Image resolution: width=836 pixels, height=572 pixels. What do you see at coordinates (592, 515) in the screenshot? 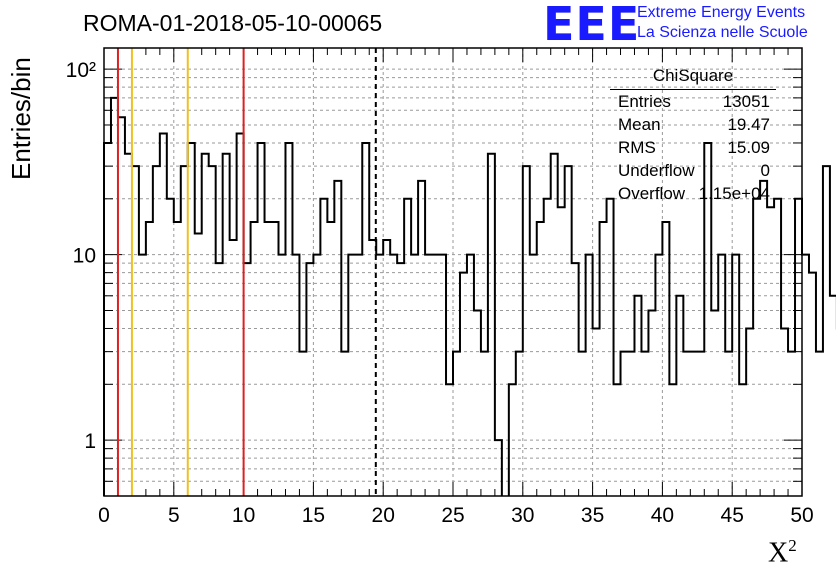
I see `x-tick-label: 35` at bounding box center [592, 515].